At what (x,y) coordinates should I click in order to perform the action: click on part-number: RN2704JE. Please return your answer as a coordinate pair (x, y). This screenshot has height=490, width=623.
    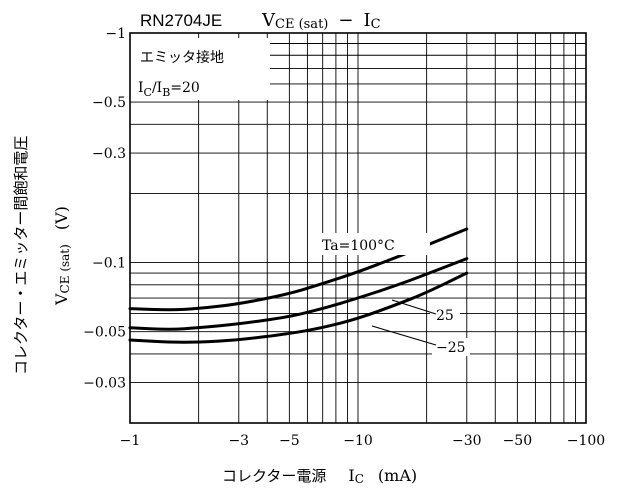
    Looking at the image, I should click on (181, 20).